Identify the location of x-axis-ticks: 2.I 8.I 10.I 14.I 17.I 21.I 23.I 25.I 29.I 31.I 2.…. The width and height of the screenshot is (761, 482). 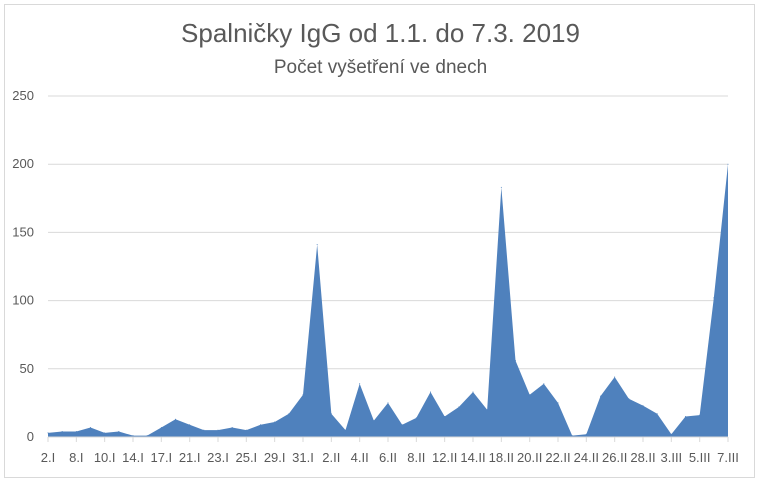
(390, 451).